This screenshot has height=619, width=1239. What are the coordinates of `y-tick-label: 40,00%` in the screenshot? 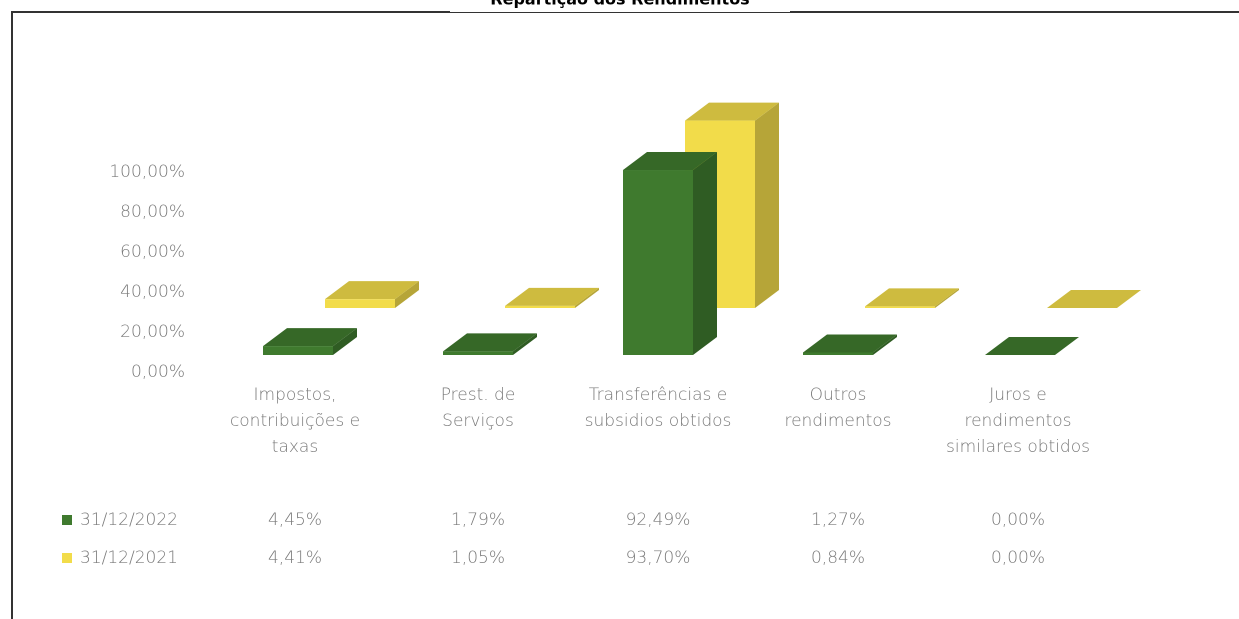 It's located at (152, 292).